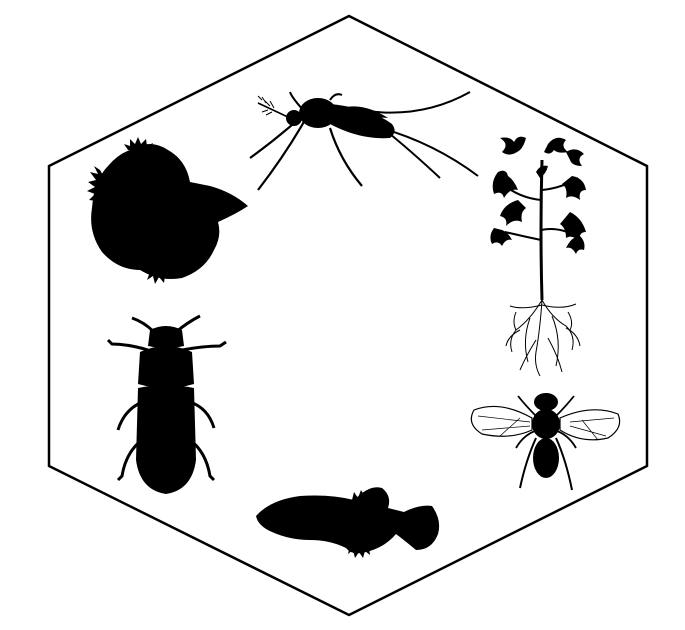 This screenshot has width=685, height=630. Describe the element at coordinates (538, 256) in the screenshot. I see `tomato-plant-icon` at that location.